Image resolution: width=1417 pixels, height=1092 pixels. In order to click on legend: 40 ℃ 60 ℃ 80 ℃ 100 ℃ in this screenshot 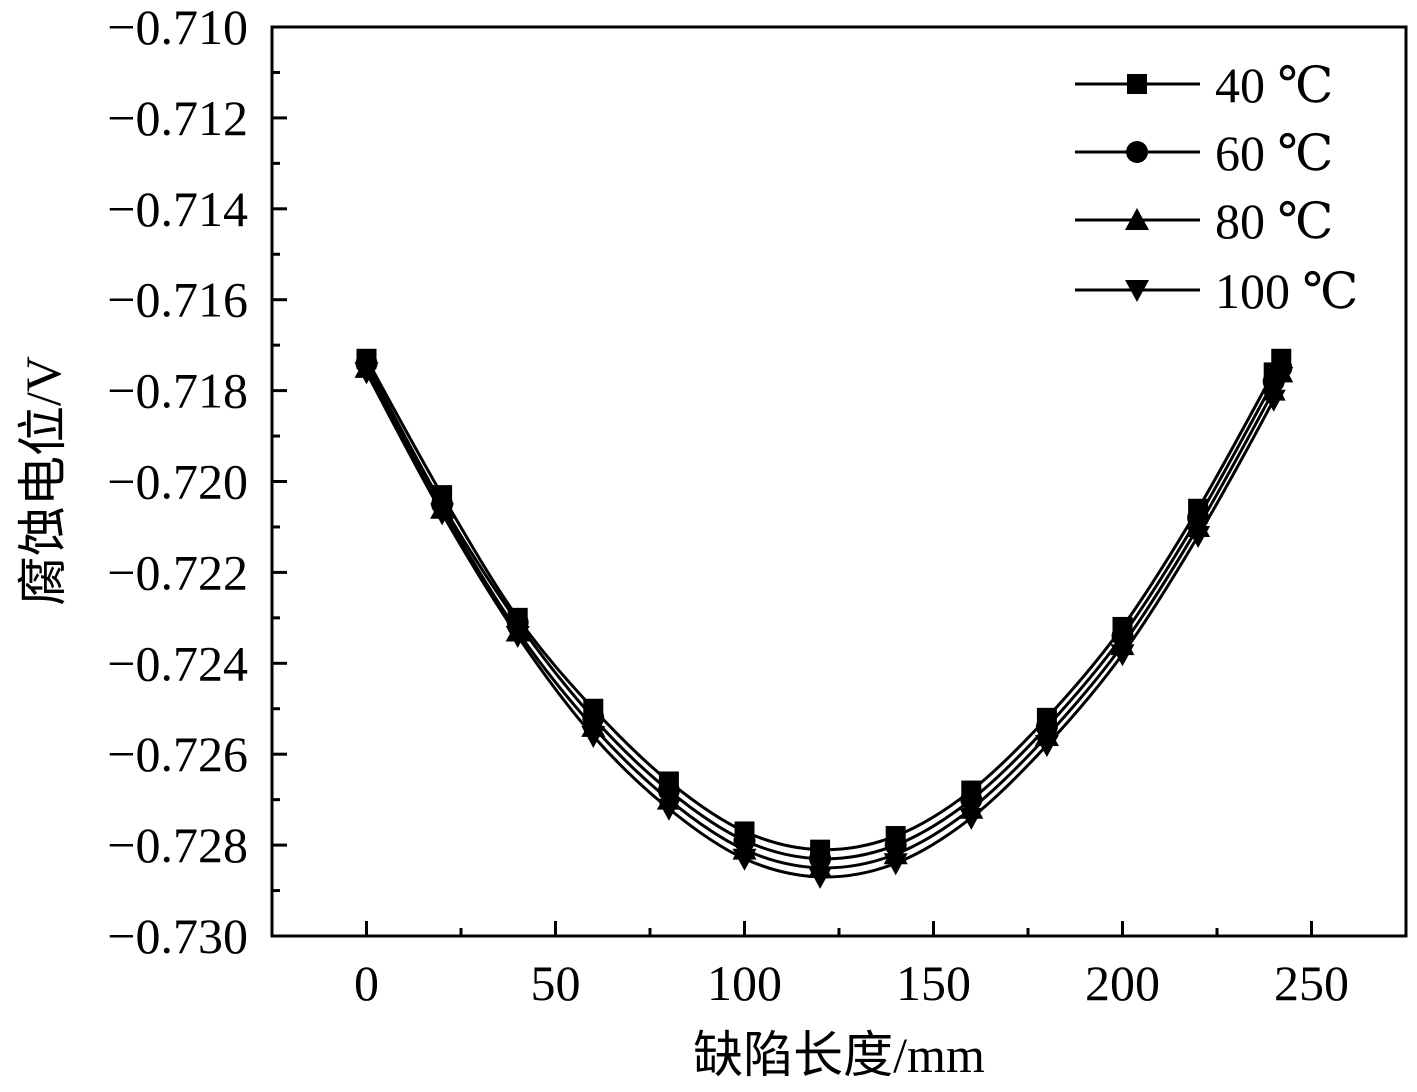, I will do `click(1216, 188)`.